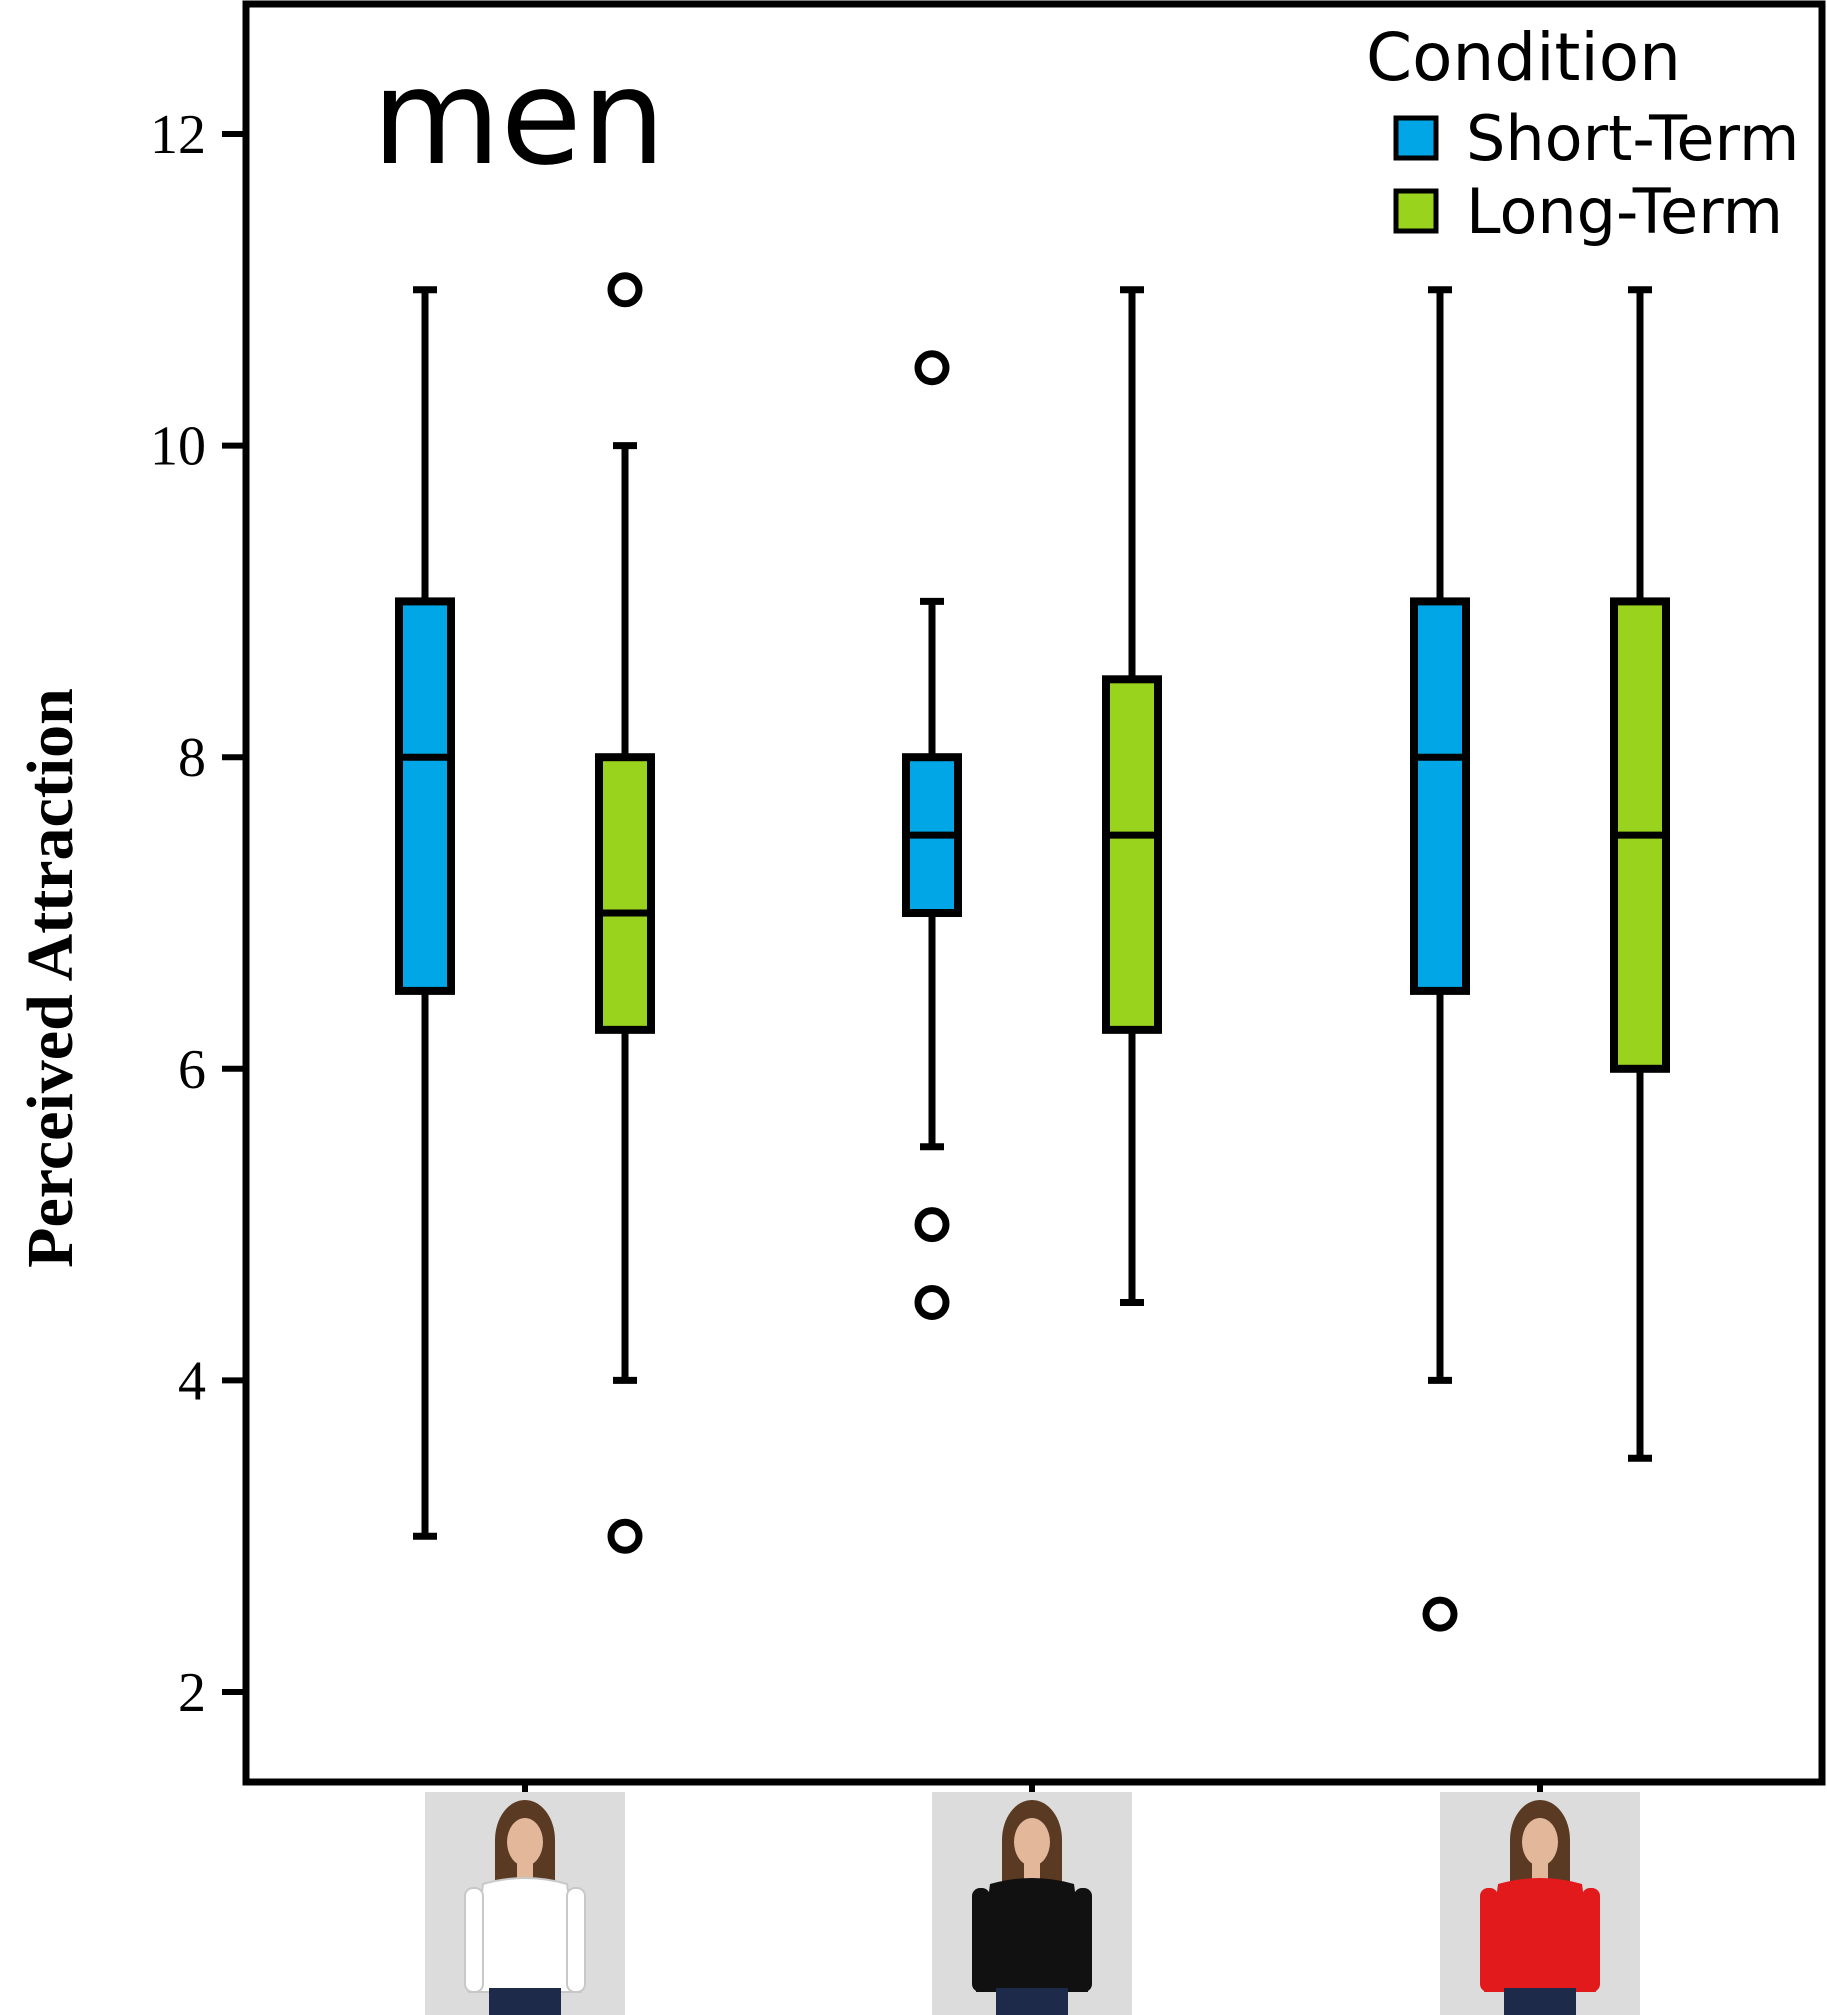 The image size is (1827, 2015). I want to click on woman-red-shirt-image, so click(1540, 1903).